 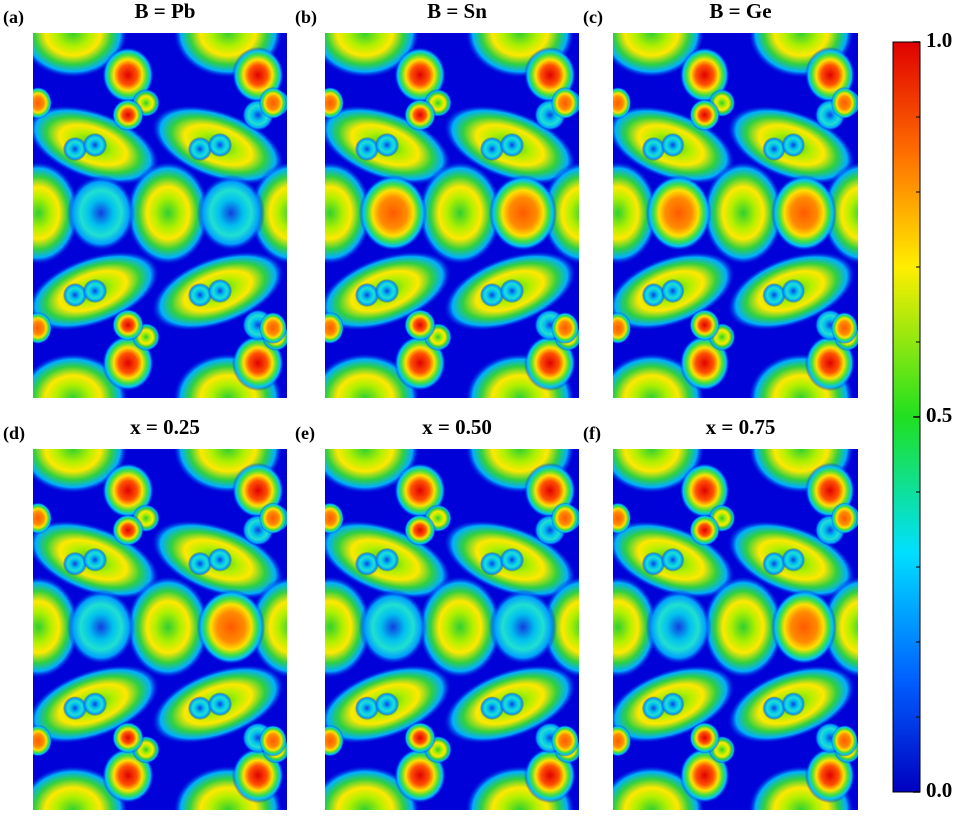 I want to click on colorbar-tick-label: 1.0, so click(x=939, y=40).